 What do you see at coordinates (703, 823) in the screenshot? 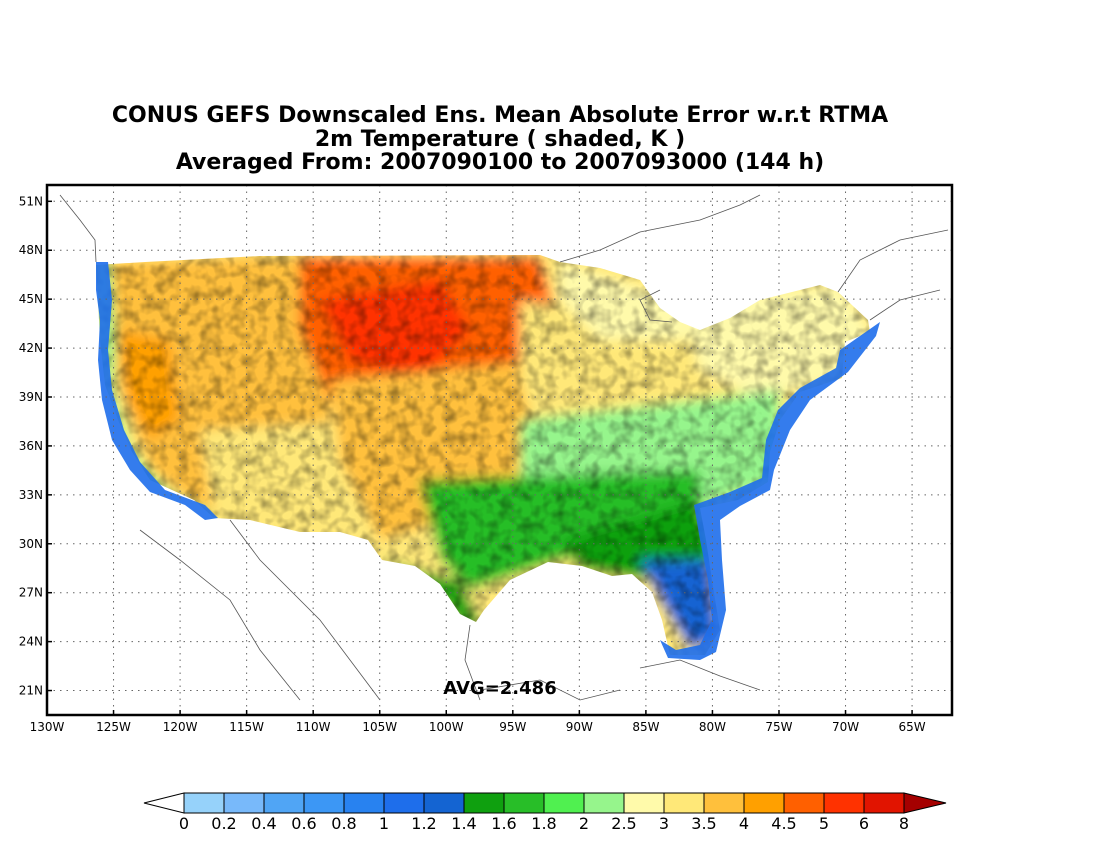
I see `colorbar-label: 3.5` at bounding box center [703, 823].